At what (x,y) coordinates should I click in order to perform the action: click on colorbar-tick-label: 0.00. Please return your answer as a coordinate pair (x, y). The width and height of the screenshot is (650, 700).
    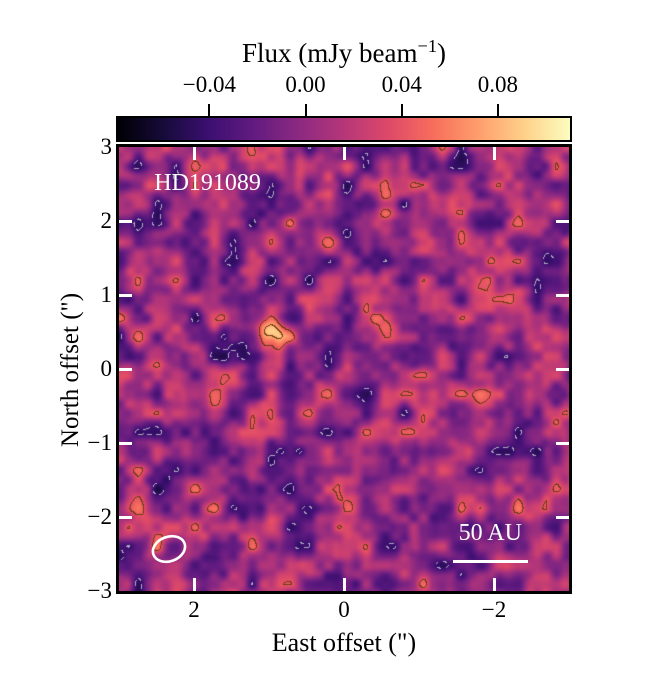
    Looking at the image, I should click on (305, 84).